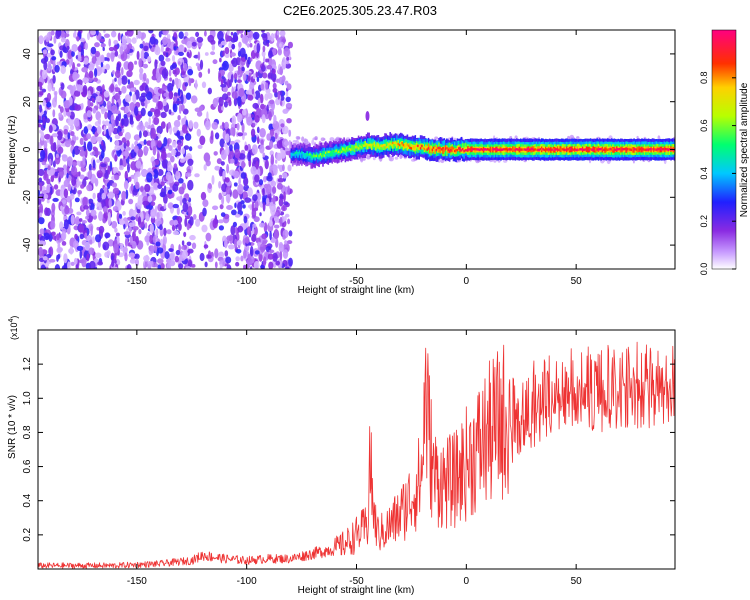  I want to click on spectrogram-y-tick-label: 0, so click(27, 149).